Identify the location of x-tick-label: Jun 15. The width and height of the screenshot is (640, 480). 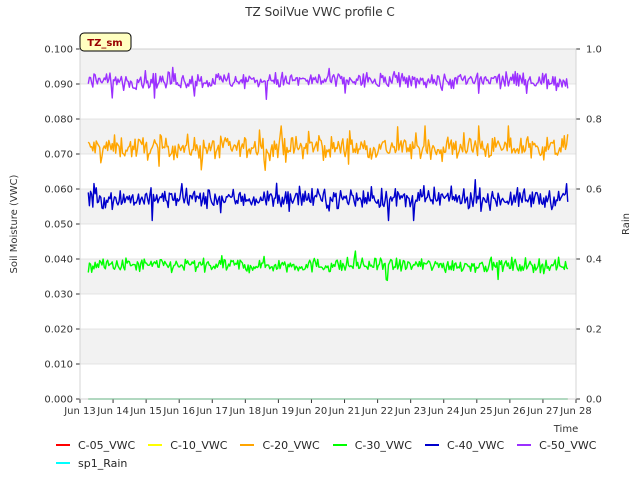
(145, 411).